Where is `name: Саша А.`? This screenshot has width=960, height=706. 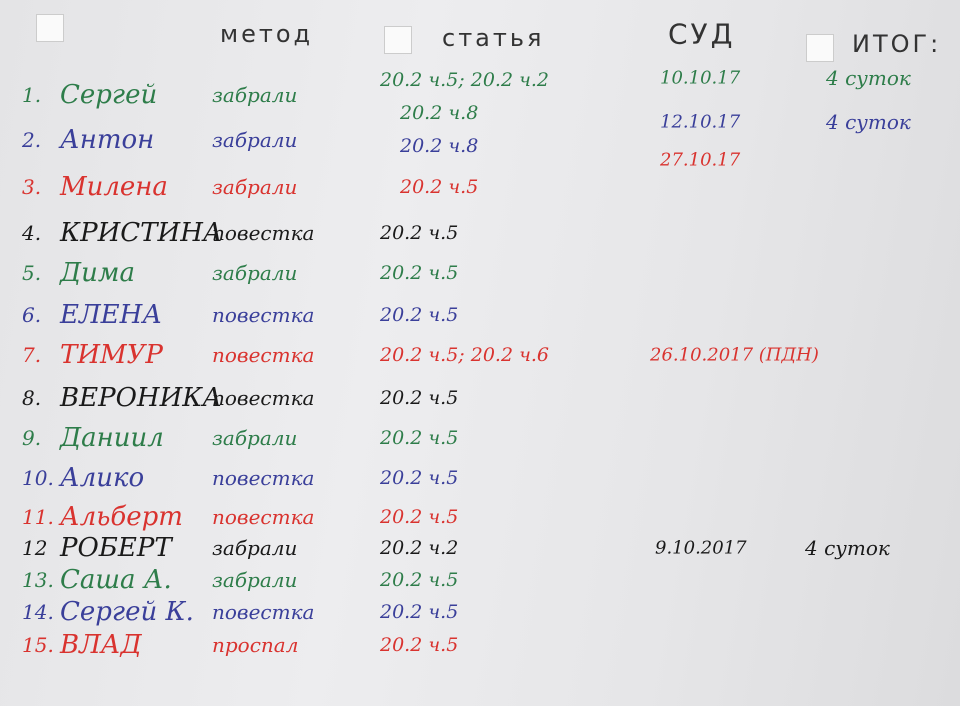
name: Саша А. is located at coordinates (116, 580).